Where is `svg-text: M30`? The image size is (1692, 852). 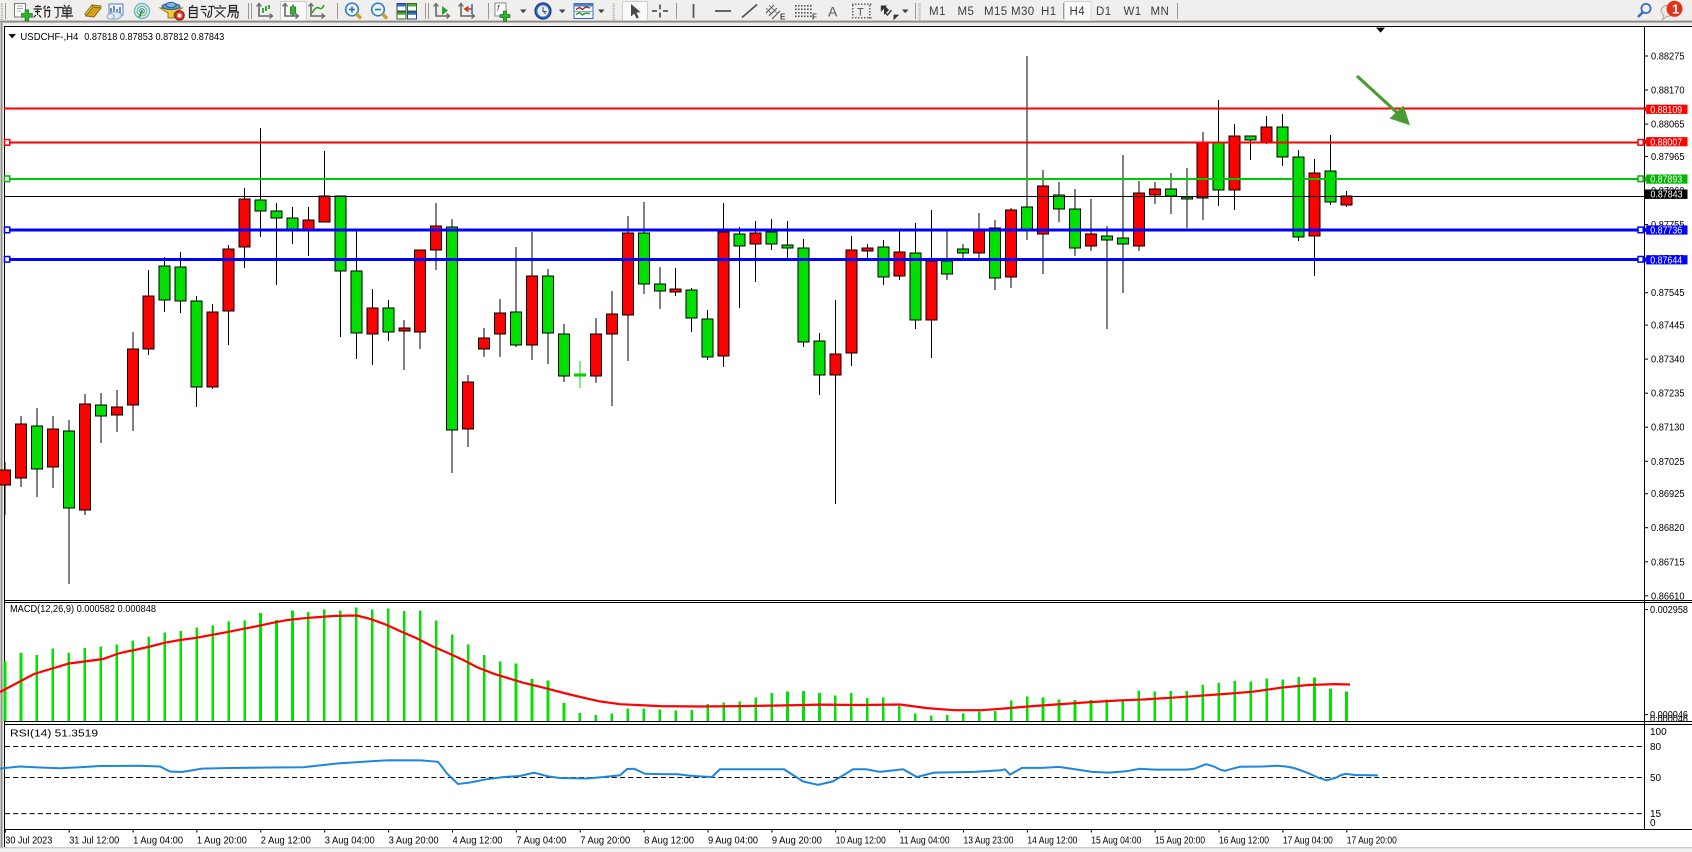 svg-text: M30 is located at coordinates (1023, 12).